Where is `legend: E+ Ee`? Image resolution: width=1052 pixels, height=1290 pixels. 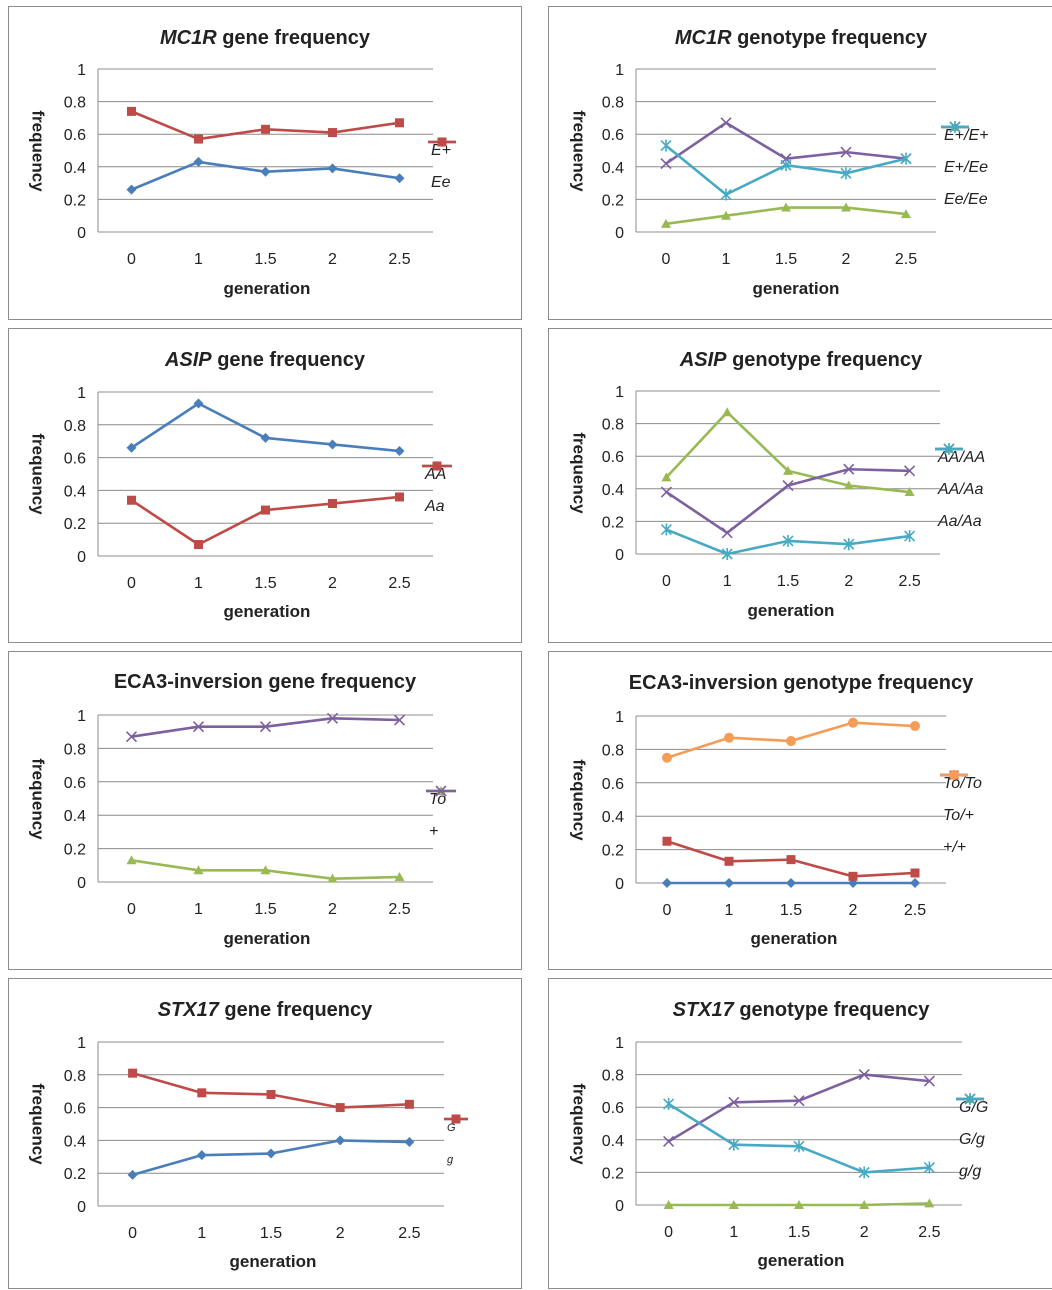 legend: E+ Ee is located at coordinates (442, 167).